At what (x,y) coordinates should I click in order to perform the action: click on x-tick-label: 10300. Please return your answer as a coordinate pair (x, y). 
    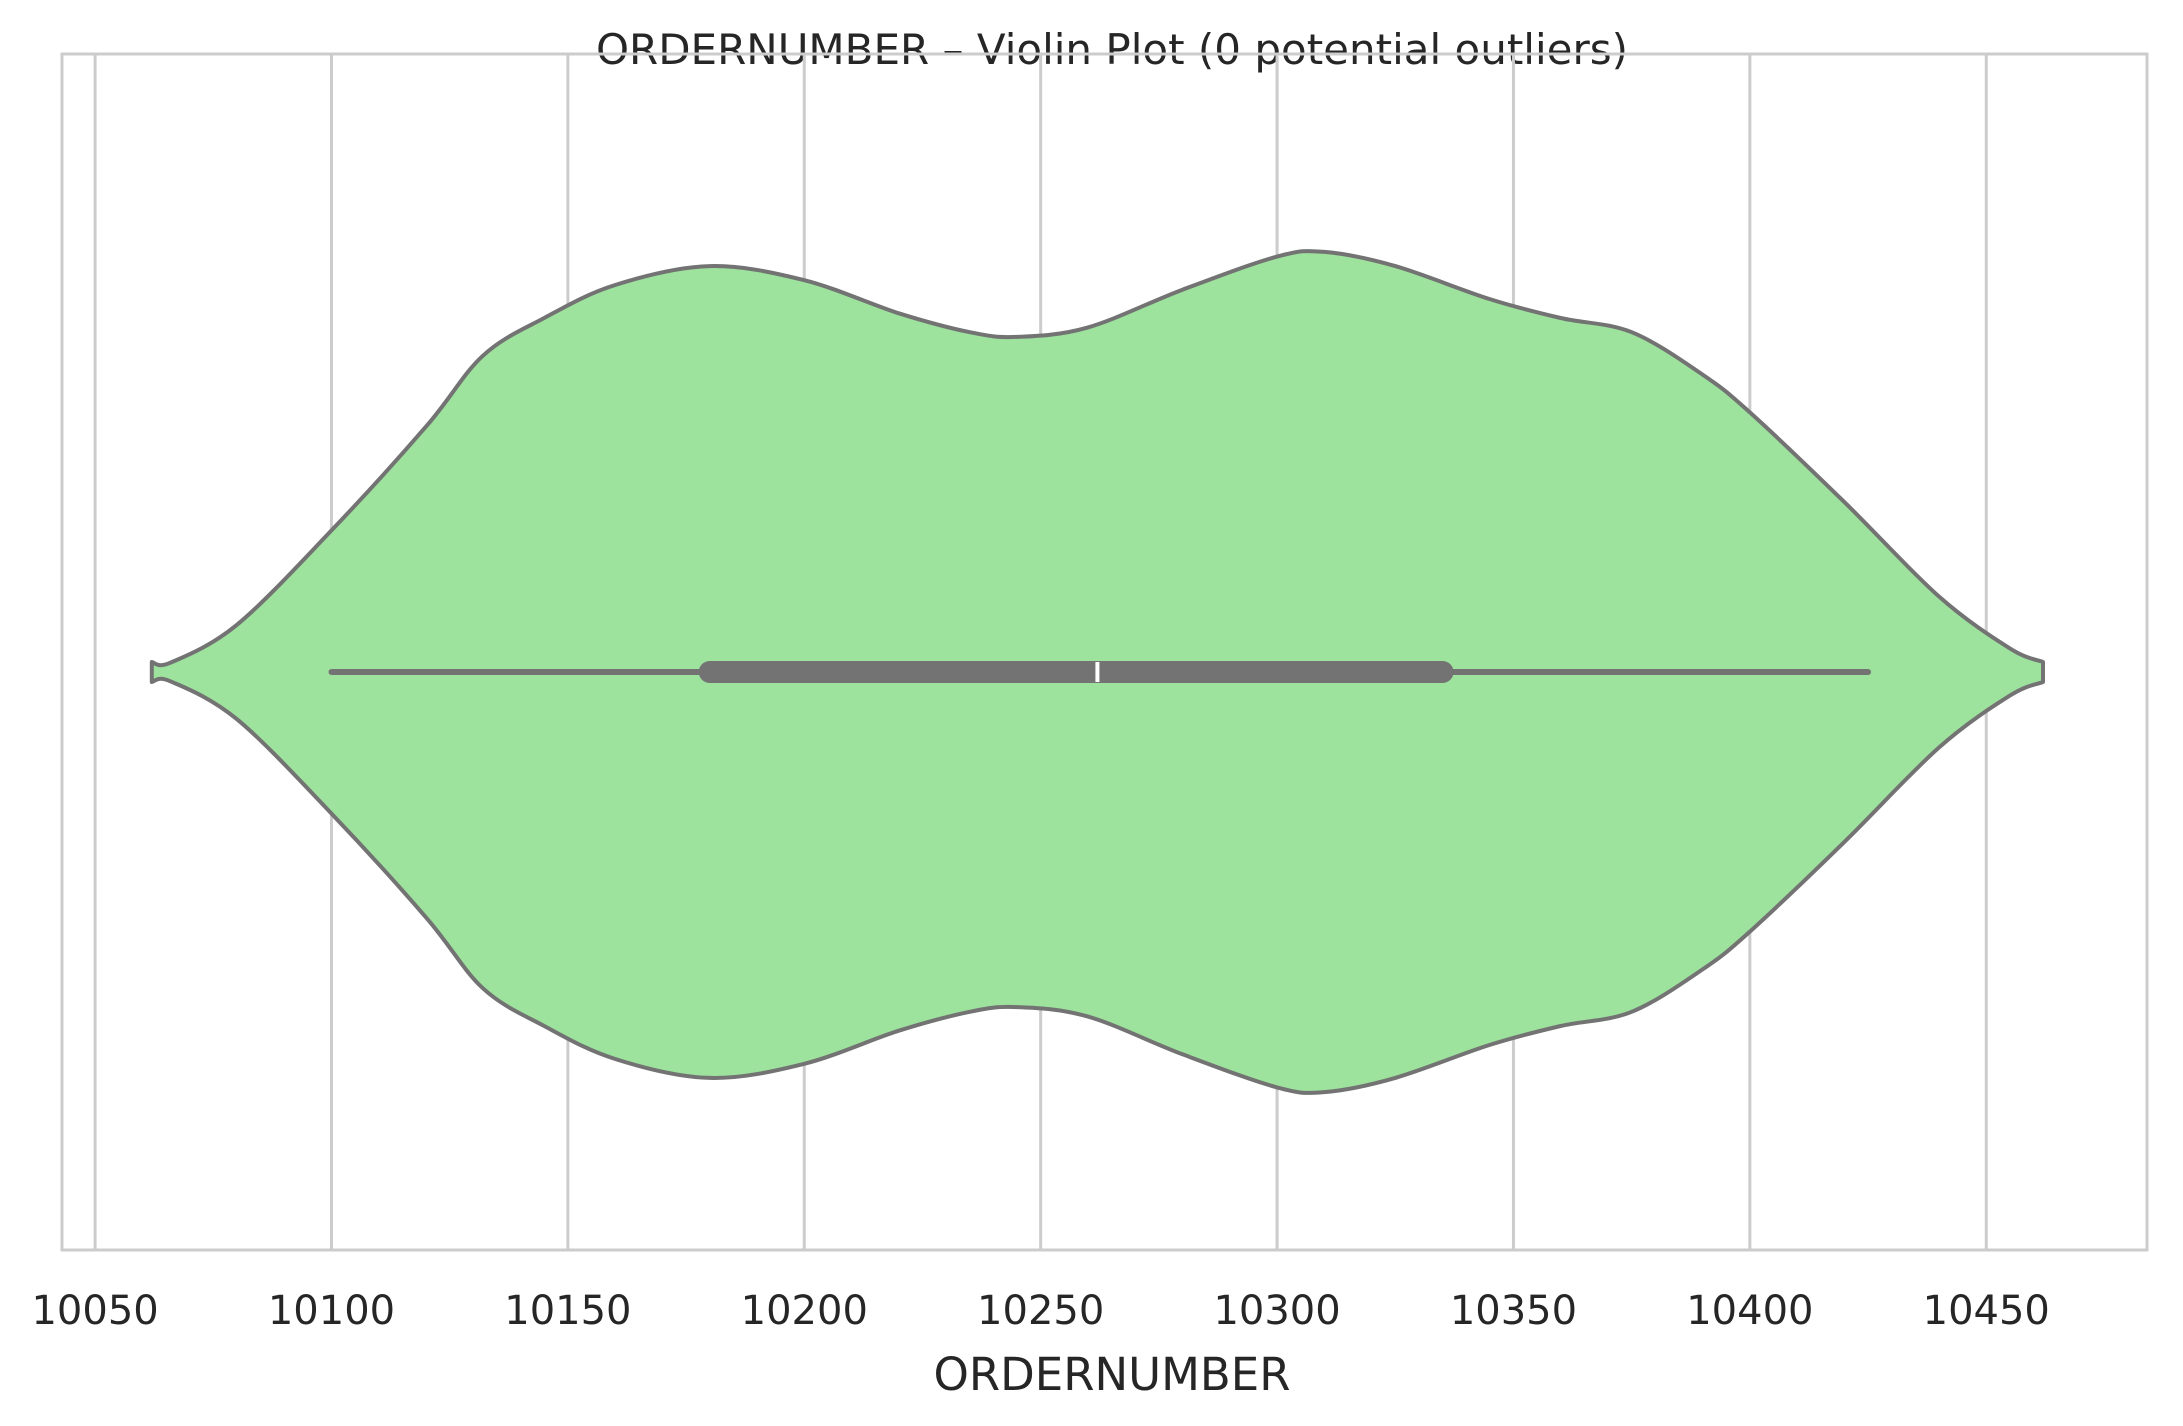
    Looking at the image, I should click on (1276, 1311).